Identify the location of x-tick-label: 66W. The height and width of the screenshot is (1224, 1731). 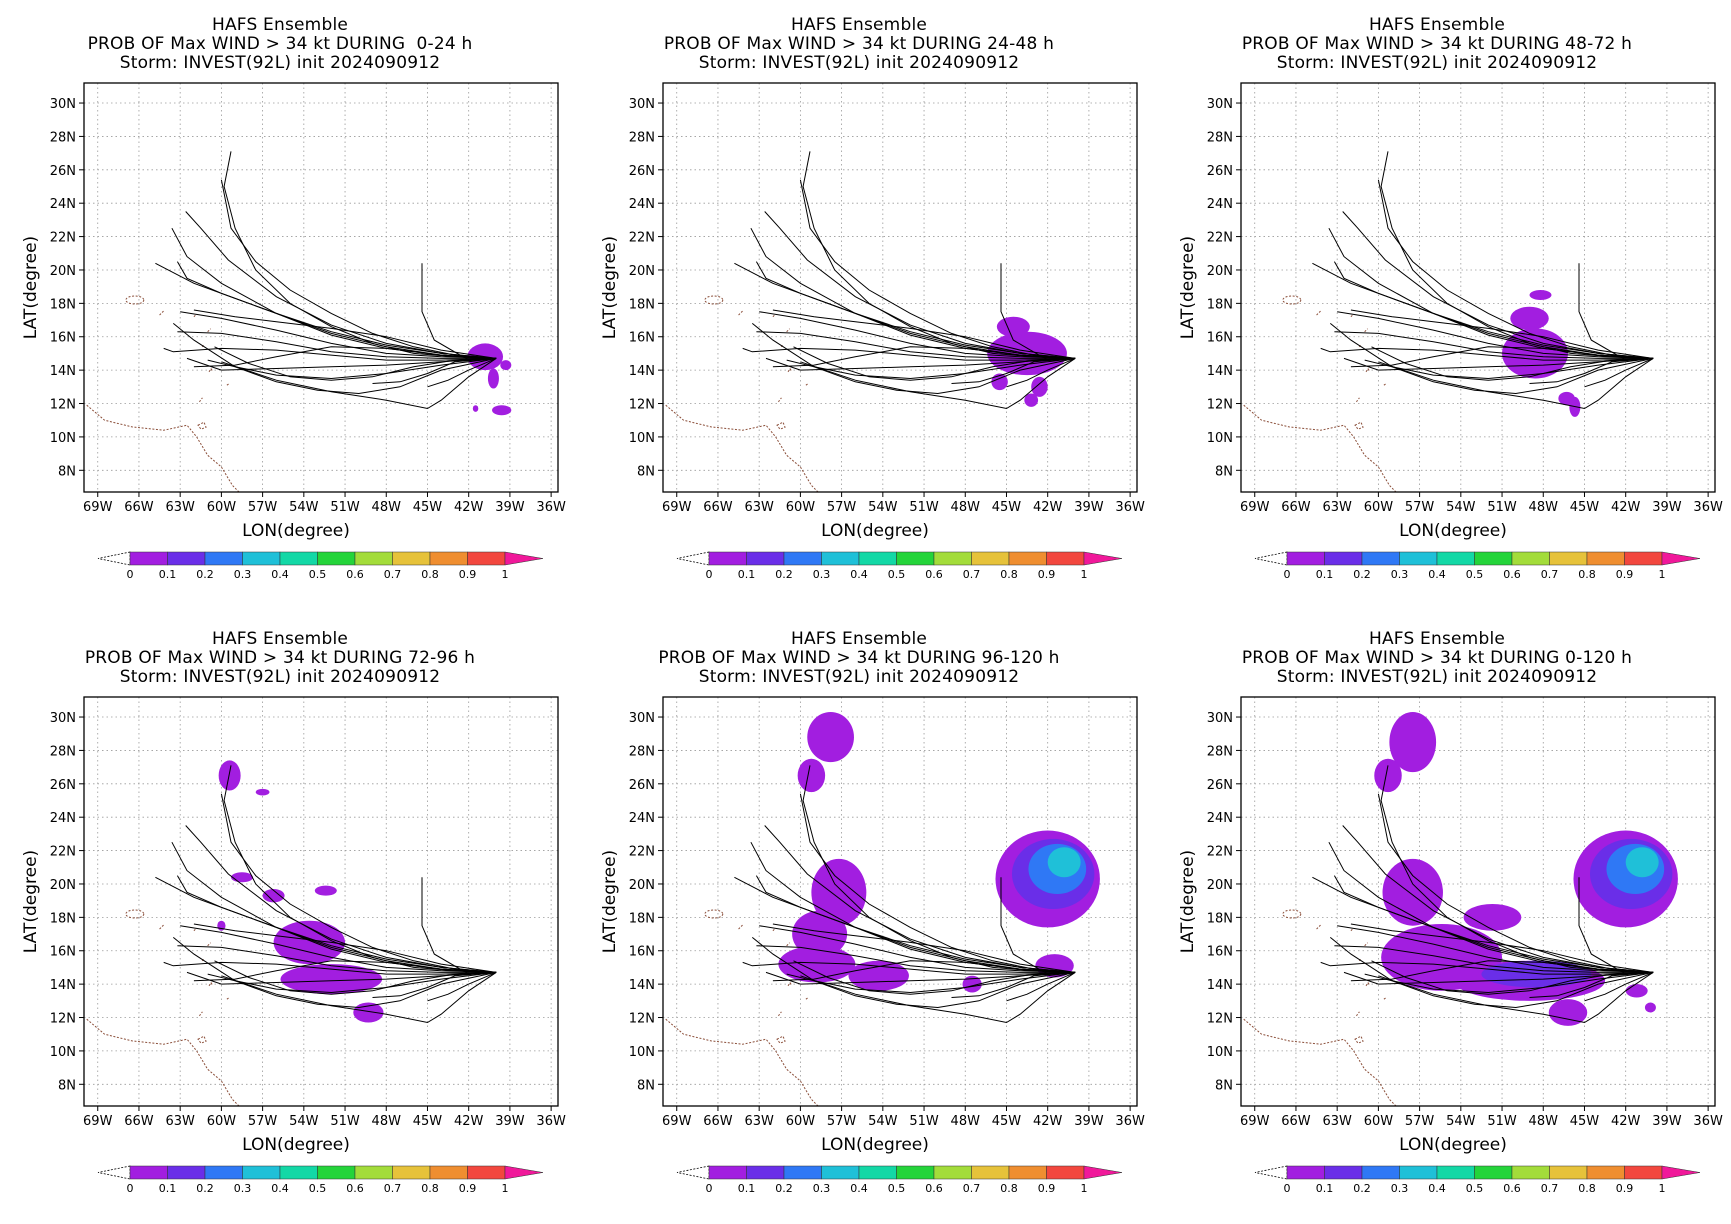
(718, 507).